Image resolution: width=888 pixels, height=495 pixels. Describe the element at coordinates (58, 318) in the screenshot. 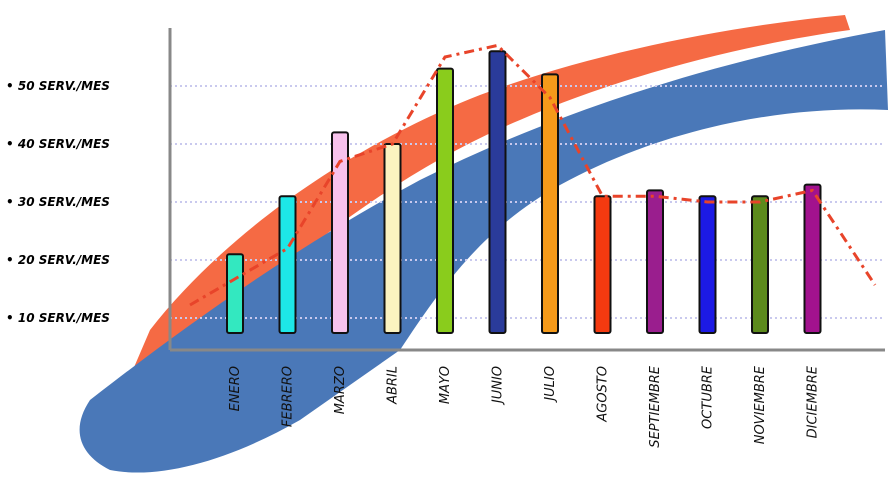

I see `y-tick-label: • 10 SERV./MES` at that location.